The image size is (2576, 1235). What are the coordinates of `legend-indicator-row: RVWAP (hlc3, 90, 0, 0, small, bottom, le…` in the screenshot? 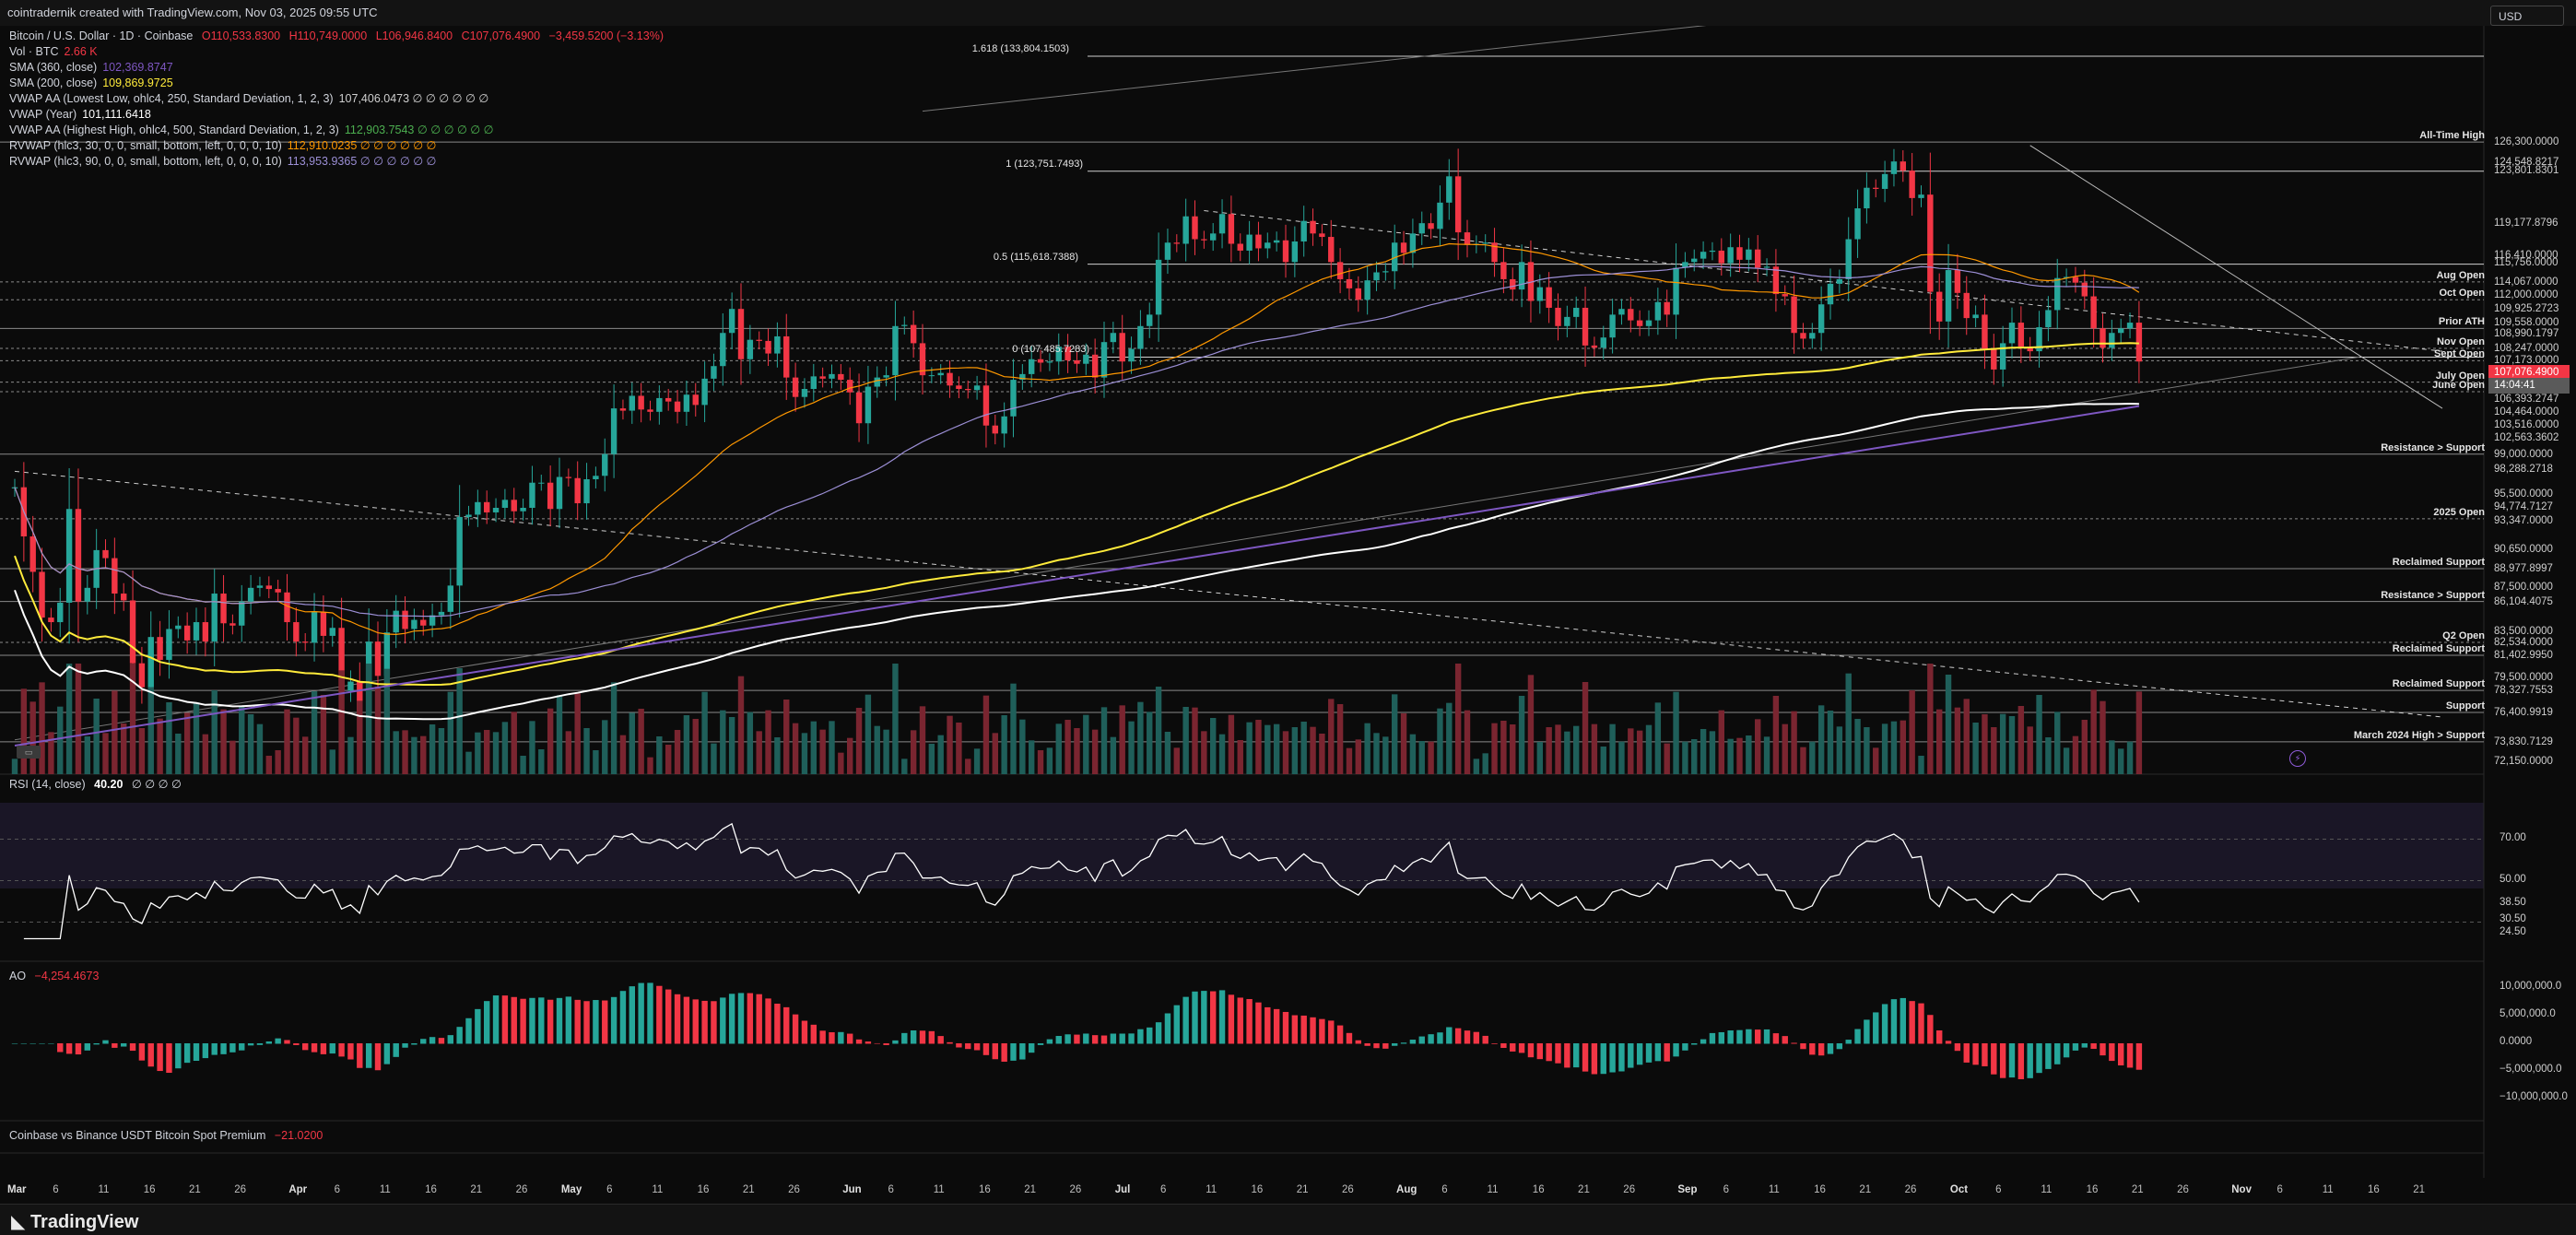 It's located at (222, 162).